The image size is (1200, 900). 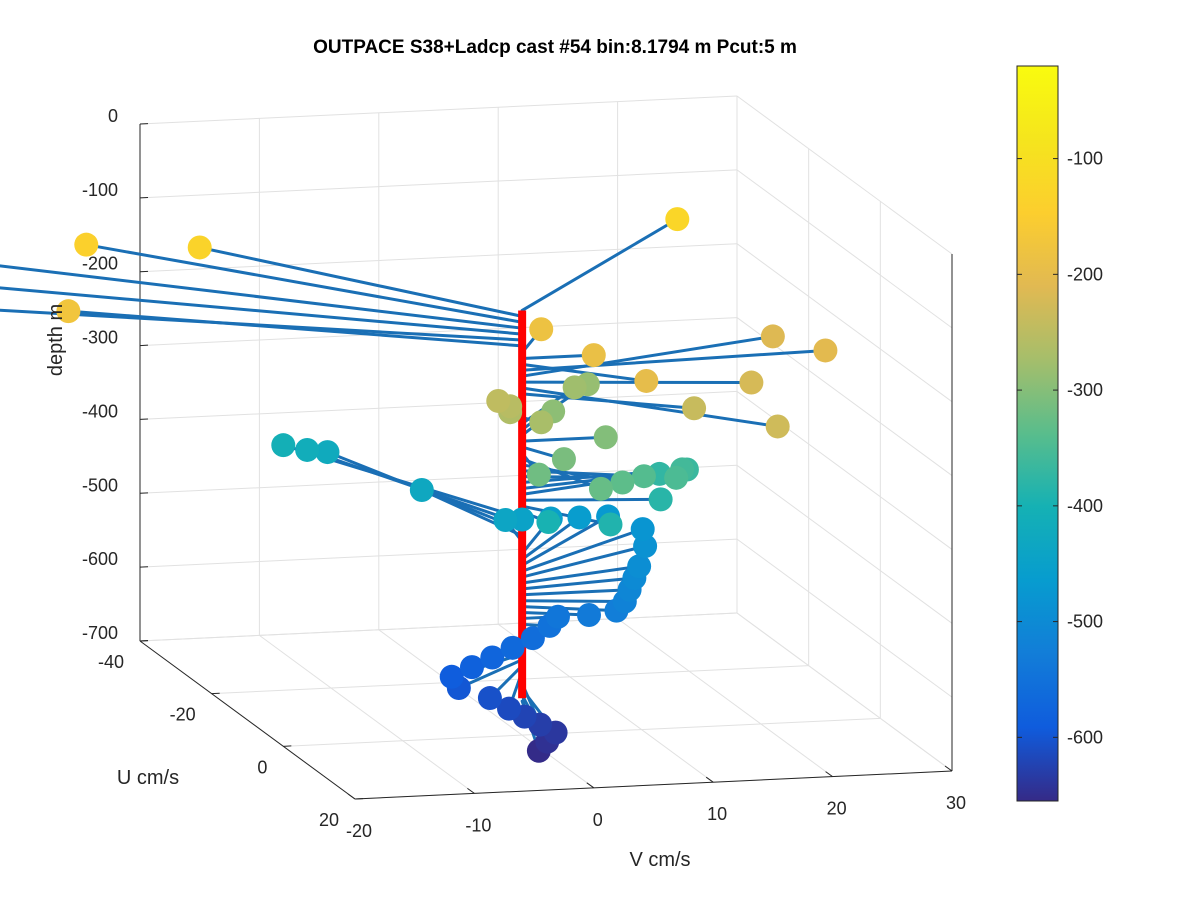 What do you see at coordinates (100, 485) in the screenshot?
I see `z-tick-label: -500` at bounding box center [100, 485].